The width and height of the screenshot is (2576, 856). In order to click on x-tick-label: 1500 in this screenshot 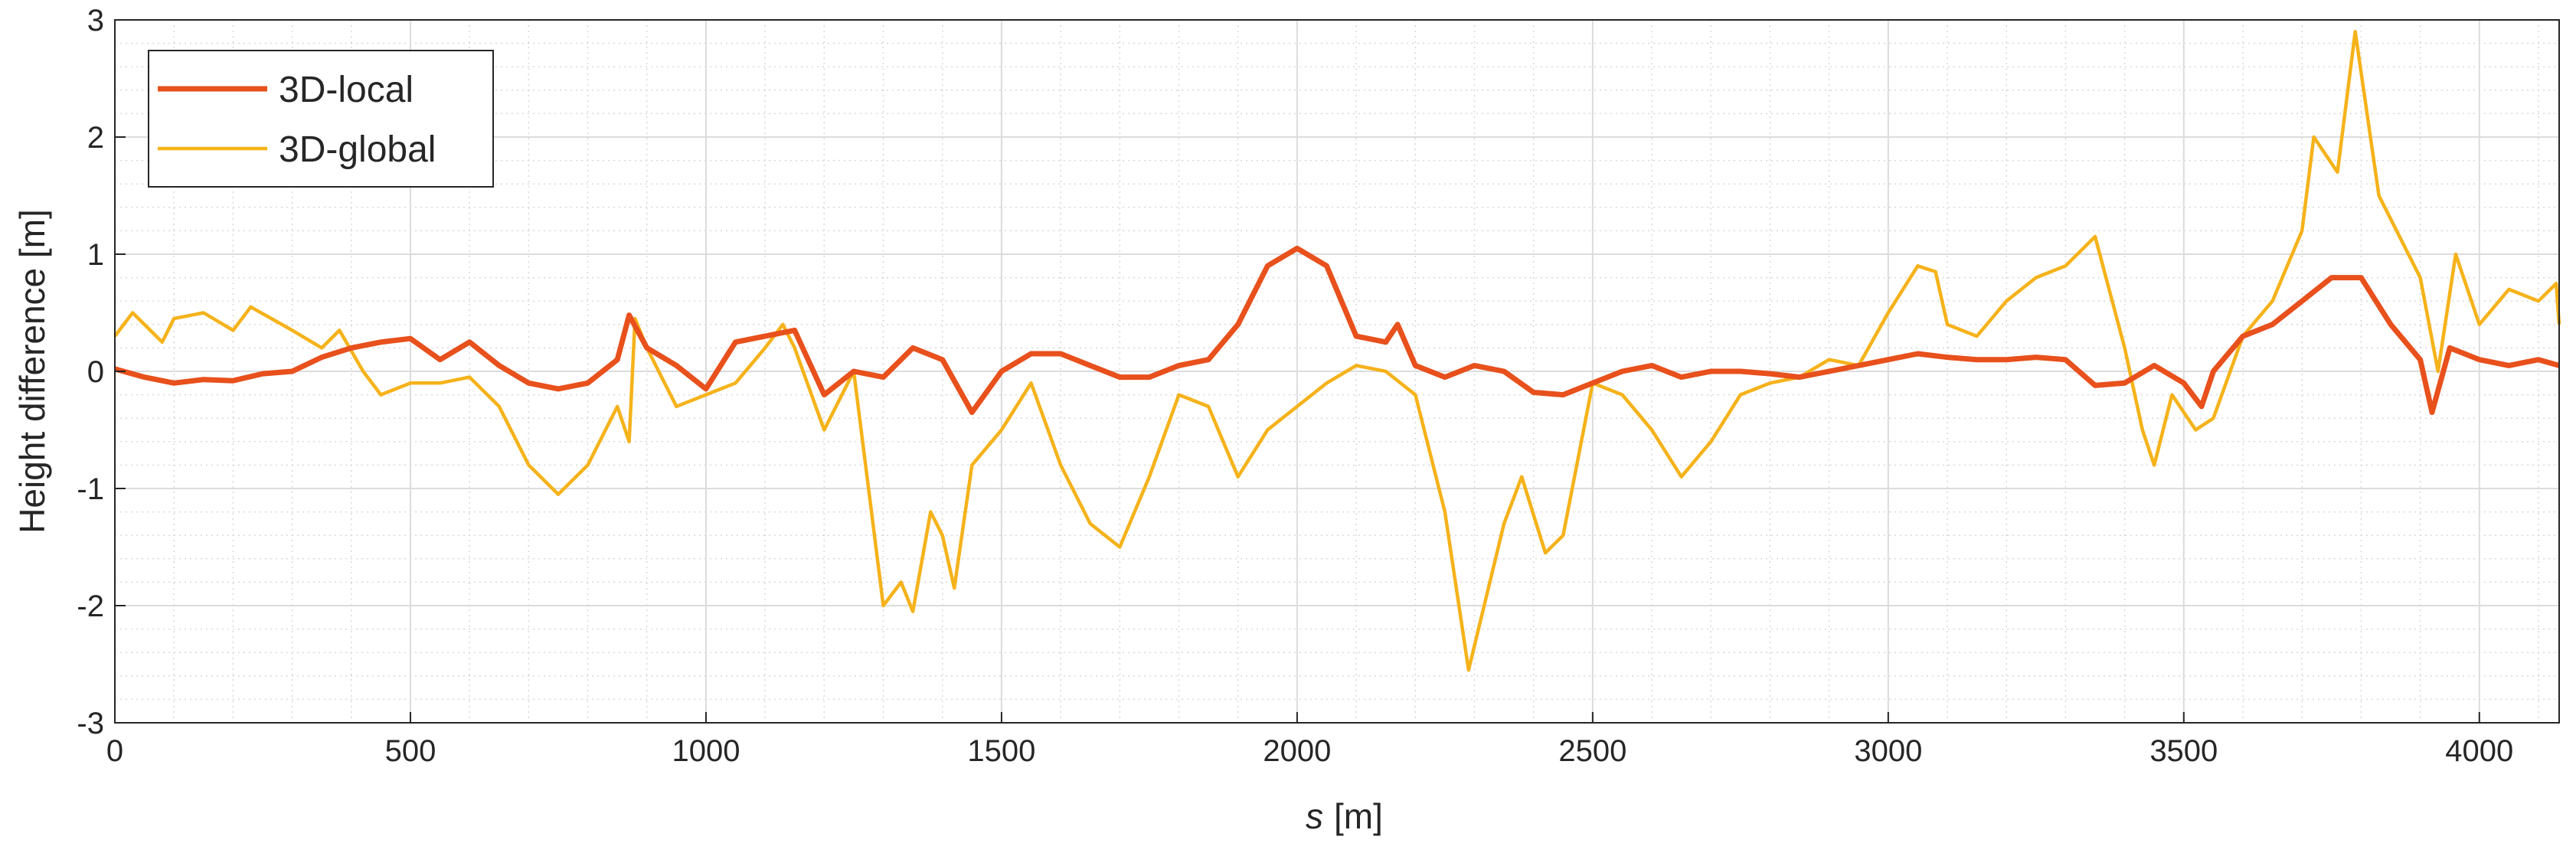, I will do `click(1001, 751)`.